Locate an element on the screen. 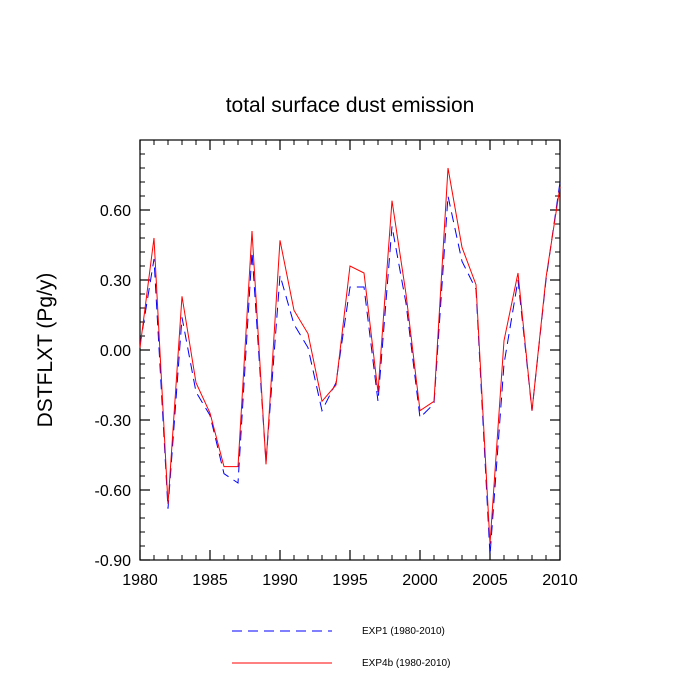 Image resolution: width=700 pixels, height=700 pixels. y-axis-label: DSTFLXT (Pg/y) is located at coordinates (45, 350).